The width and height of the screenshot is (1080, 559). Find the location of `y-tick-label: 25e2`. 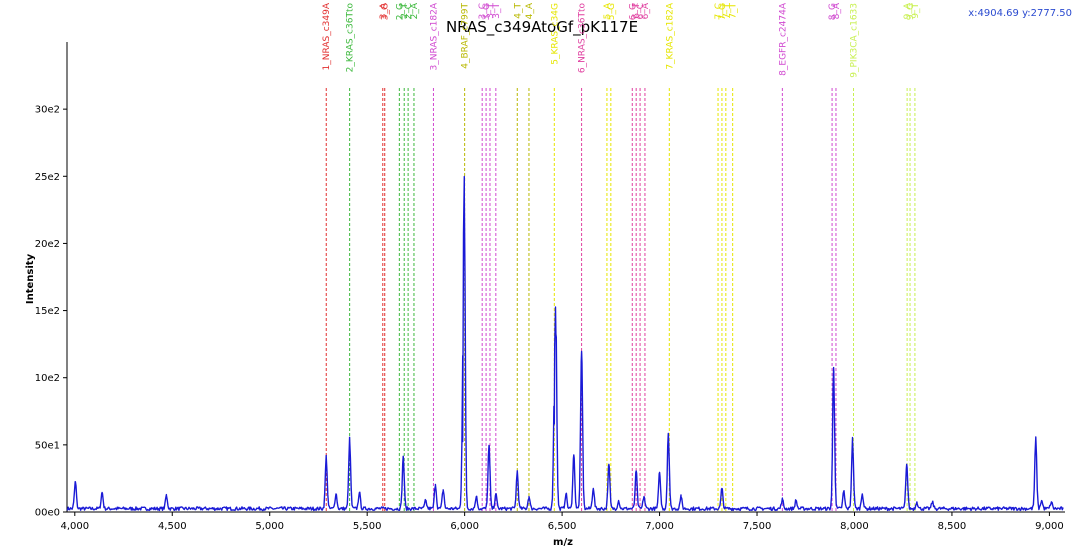

y-tick-label: 25e2 is located at coordinates (47, 177).